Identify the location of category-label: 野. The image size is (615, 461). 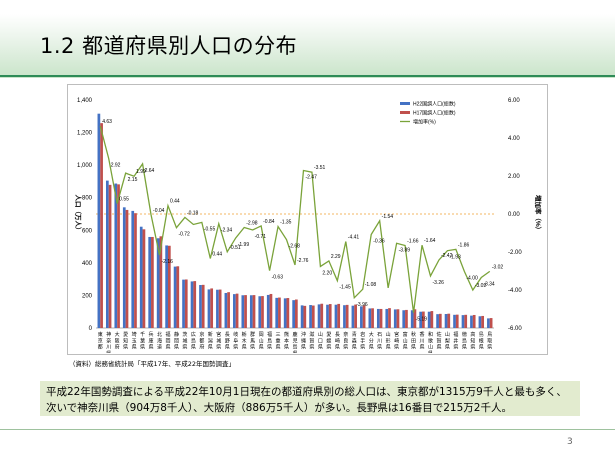
(227, 340).